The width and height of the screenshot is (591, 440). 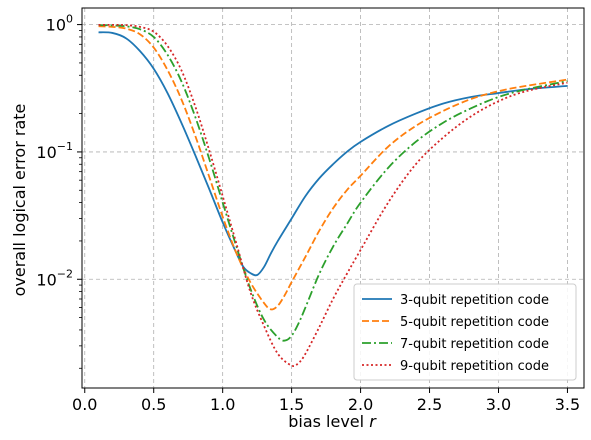 I want to click on x-tick-label: 1.0, so click(x=222, y=404).